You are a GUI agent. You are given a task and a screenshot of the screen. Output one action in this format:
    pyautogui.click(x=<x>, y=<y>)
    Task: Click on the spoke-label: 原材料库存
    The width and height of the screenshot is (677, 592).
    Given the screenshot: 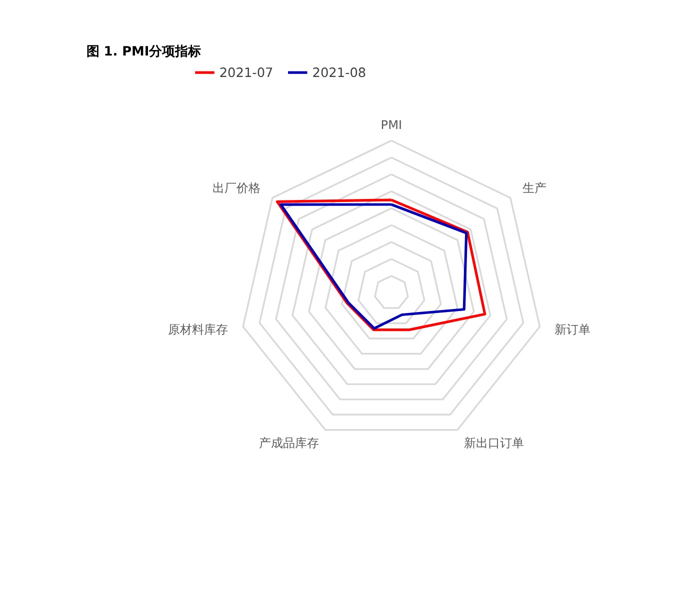 What is the action you would take?
    pyautogui.click(x=198, y=329)
    